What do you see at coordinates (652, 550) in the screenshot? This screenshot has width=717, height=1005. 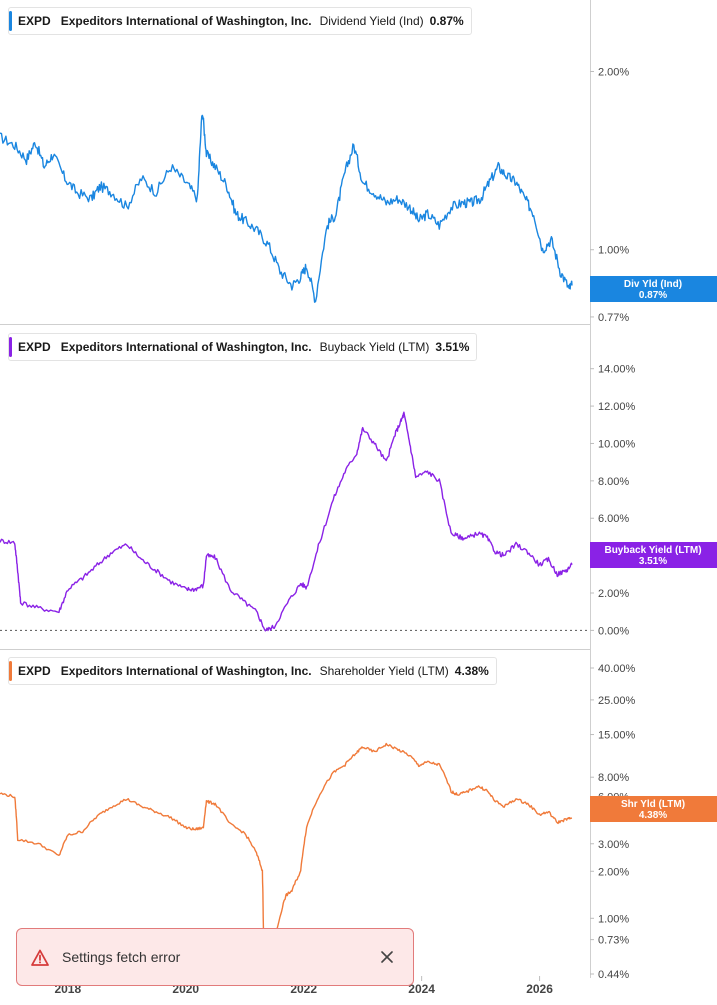 I see `badge-series-name: Buyback Yield (LTM)` at bounding box center [652, 550].